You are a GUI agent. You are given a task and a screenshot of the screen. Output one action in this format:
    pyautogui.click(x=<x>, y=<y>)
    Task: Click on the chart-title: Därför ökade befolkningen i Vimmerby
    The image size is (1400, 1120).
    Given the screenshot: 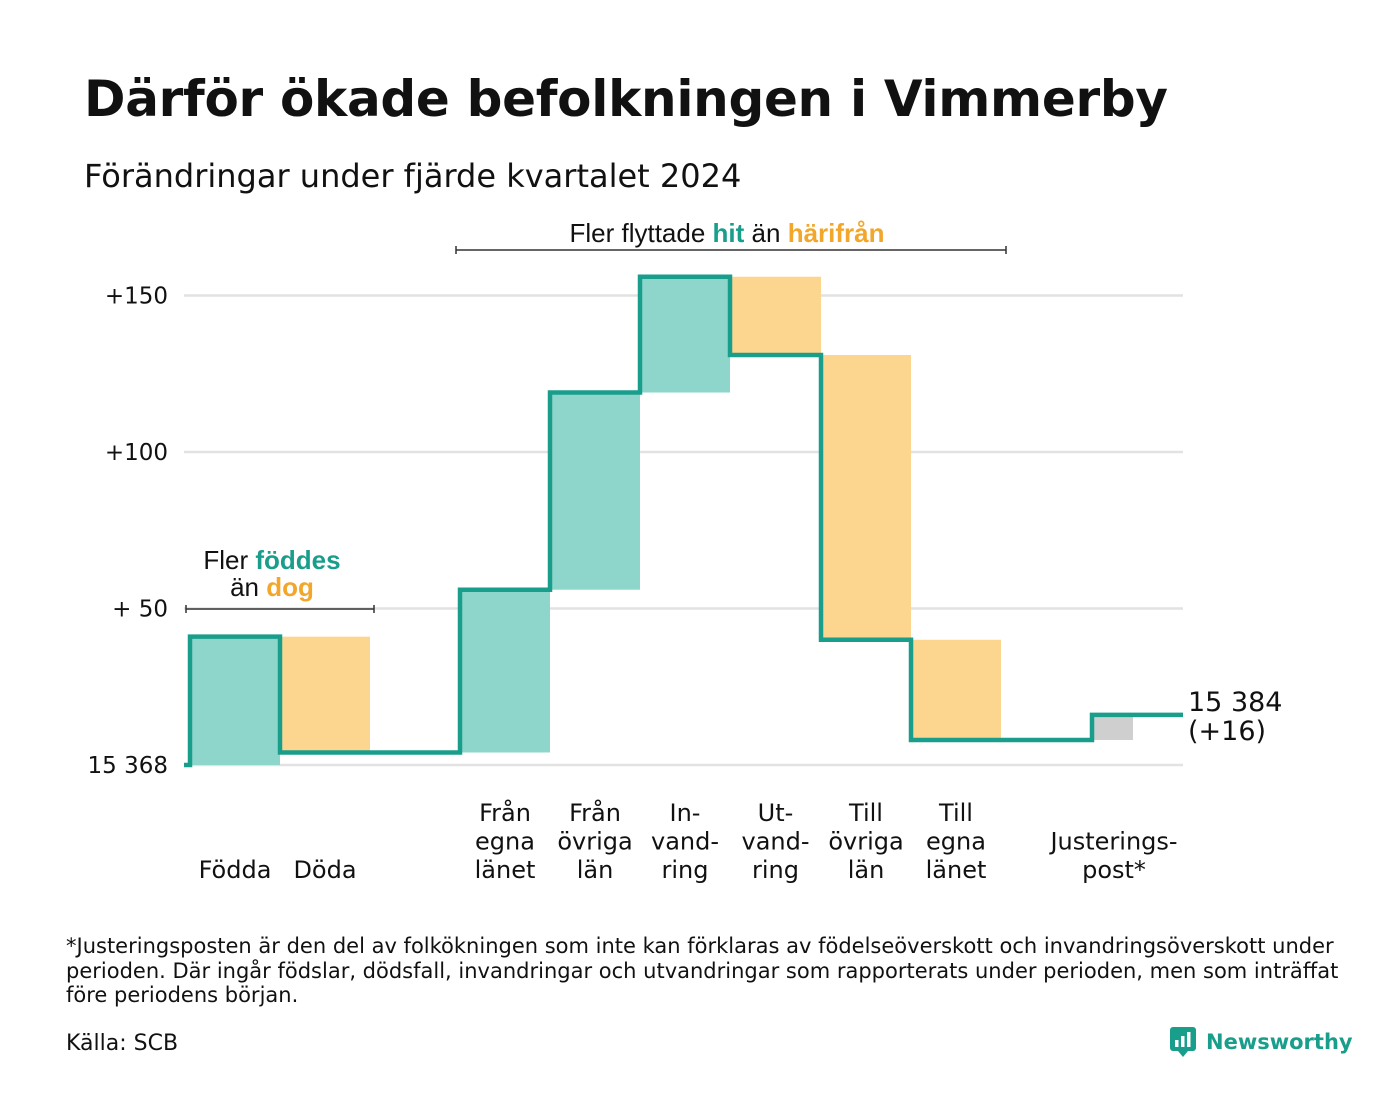 What is the action you would take?
    pyautogui.click(x=626, y=99)
    